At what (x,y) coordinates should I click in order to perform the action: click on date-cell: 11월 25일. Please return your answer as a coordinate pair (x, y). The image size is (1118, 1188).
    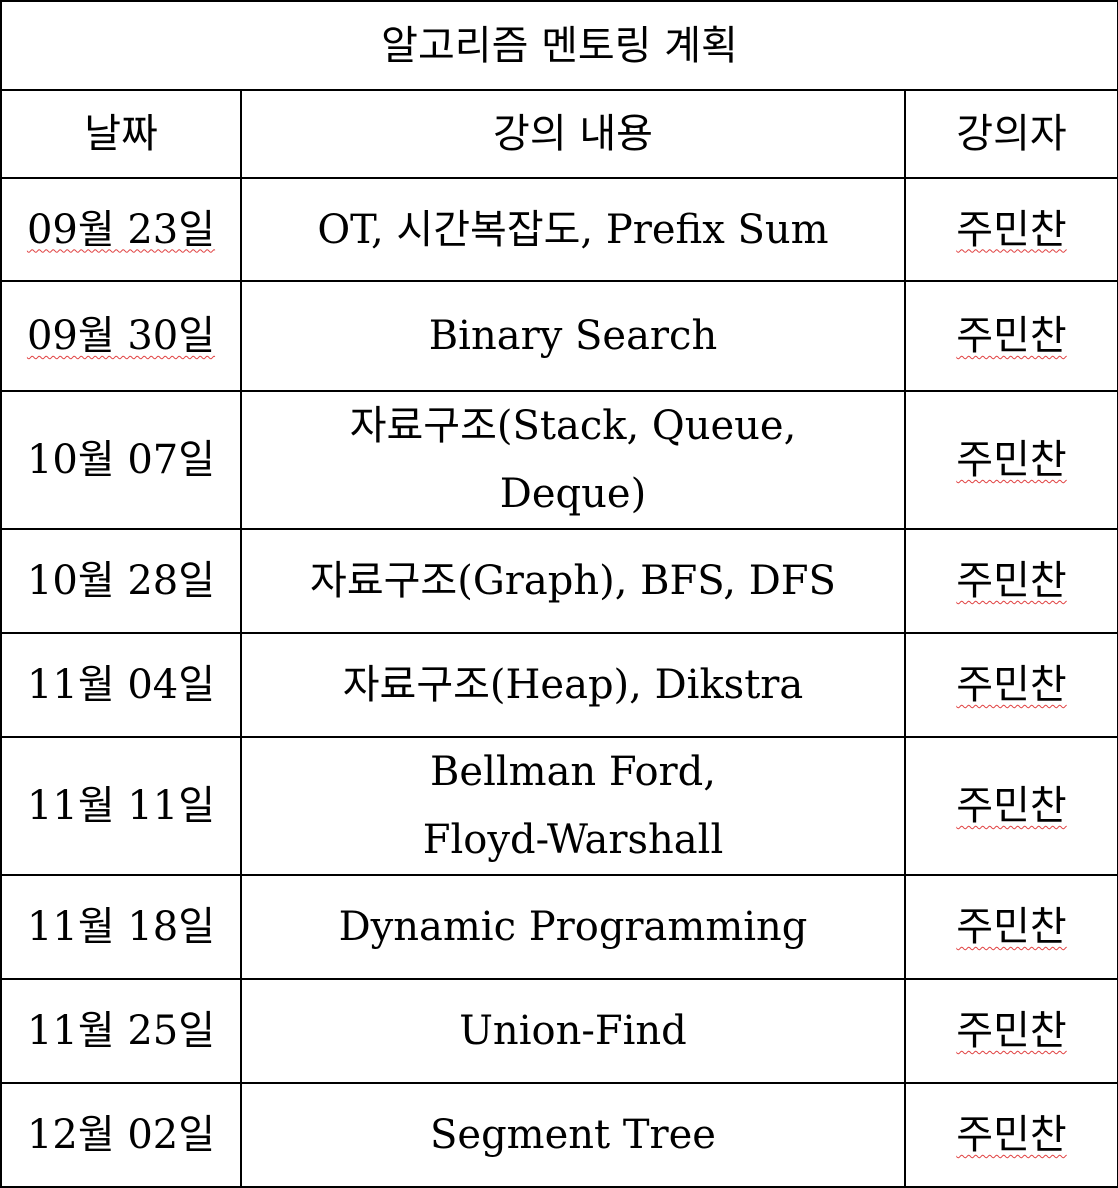
    Looking at the image, I should click on (121, 1031).